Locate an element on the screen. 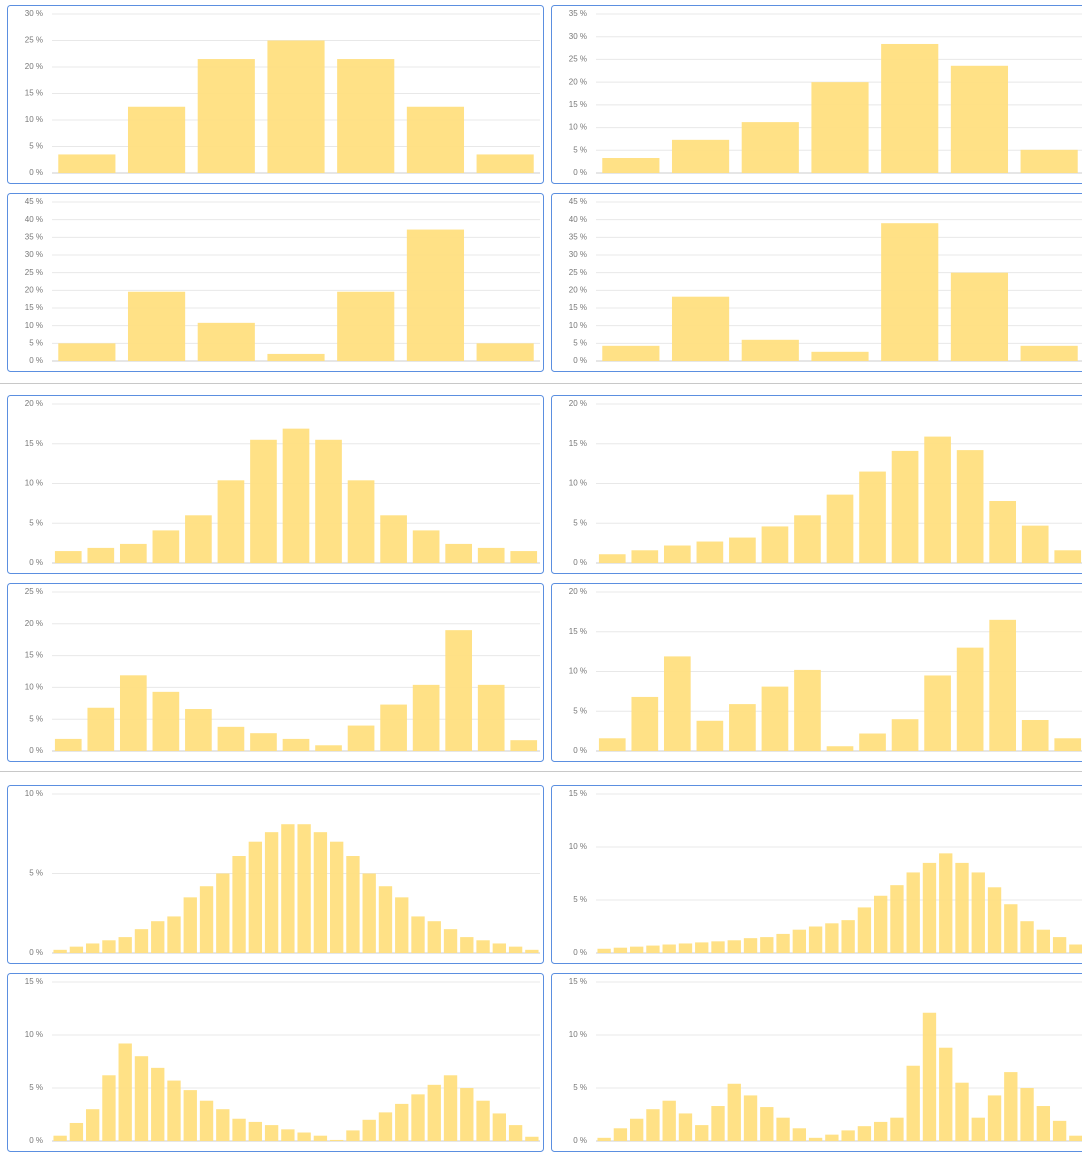  y-tick-label: 45 % is located at coordinates (34, 201).